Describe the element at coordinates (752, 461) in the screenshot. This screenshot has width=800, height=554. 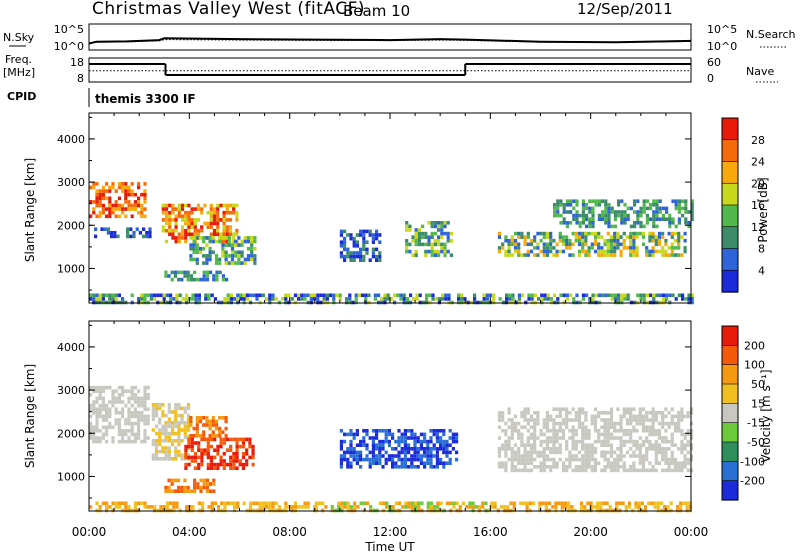
I see `colorbar-tick-label: -100` at that location.